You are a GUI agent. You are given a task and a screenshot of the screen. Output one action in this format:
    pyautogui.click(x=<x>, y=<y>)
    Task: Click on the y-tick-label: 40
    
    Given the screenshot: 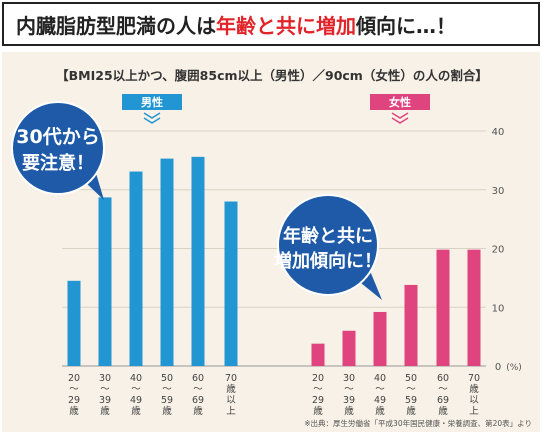 What is the action you would take?
    pyautogui.click(x=498, y=132)
    